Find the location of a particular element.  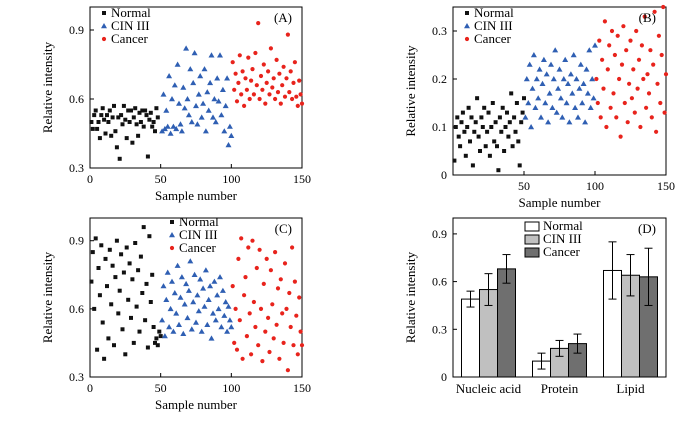

panel-a-xtick-label-150: 150 is located at coordinates (302, 179).